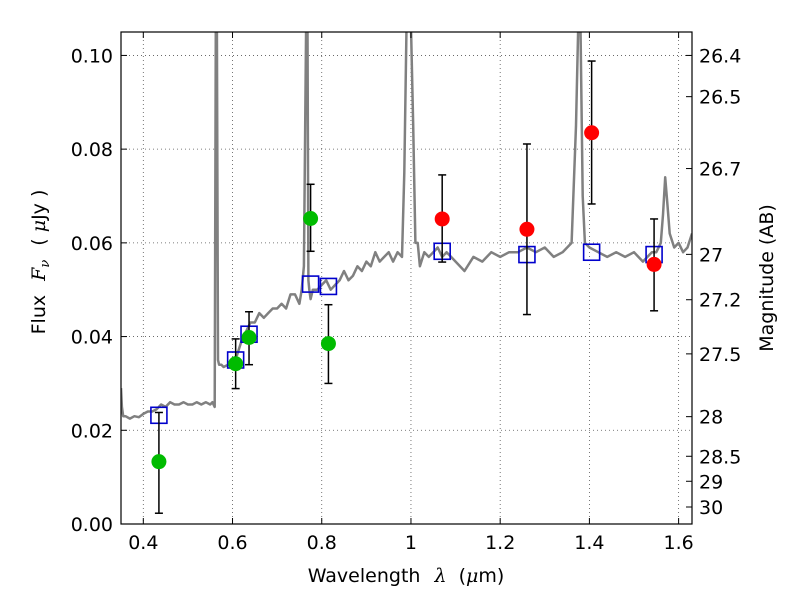 This screenshot has height=600, width=800. What do you see at coordinates (720, 98) in the screenshot?
I see `mag-tick-label: 26.5` at bounding box center [720, 98].